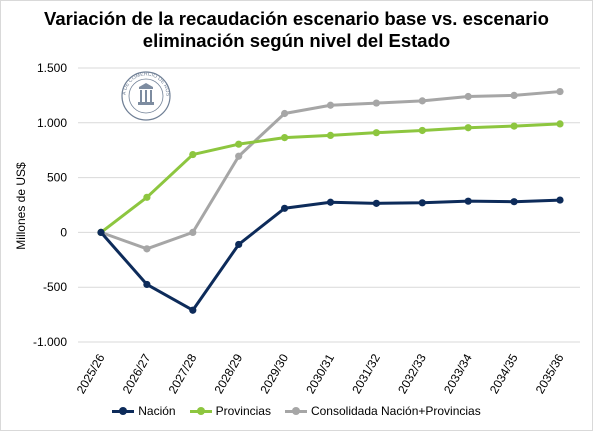 This screenshot has width=593, height=431. Describe the element at coordinates (137, 373) in the screenshot. I see `x-tick-label: 2026/27` at that location.